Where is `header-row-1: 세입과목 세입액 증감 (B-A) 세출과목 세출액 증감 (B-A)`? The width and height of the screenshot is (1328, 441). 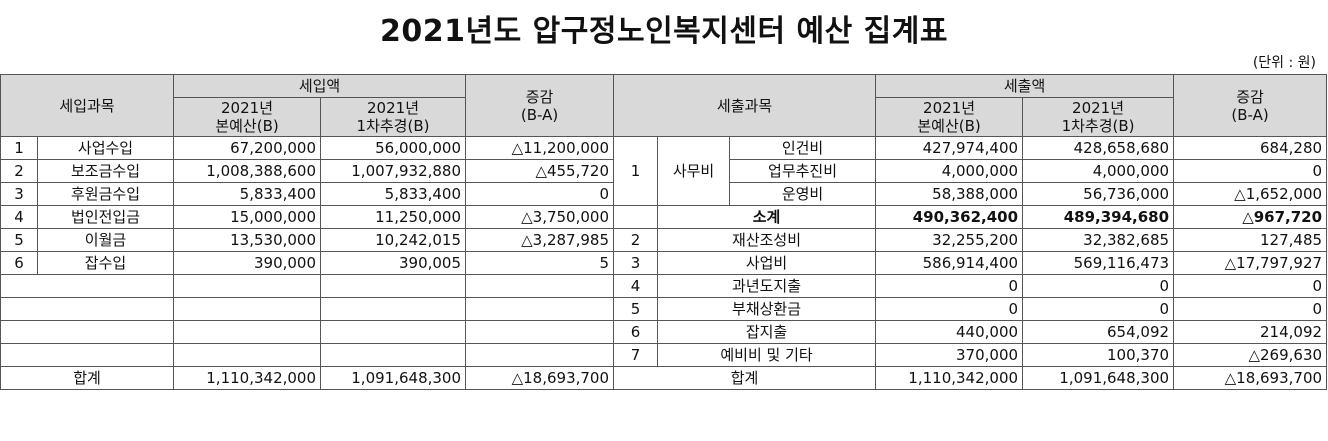 header-row-1: 세입과목 세입액 증감 (B-A) 세출과목 세출액 증감 (B-A) is located at coordinates (664, 105).